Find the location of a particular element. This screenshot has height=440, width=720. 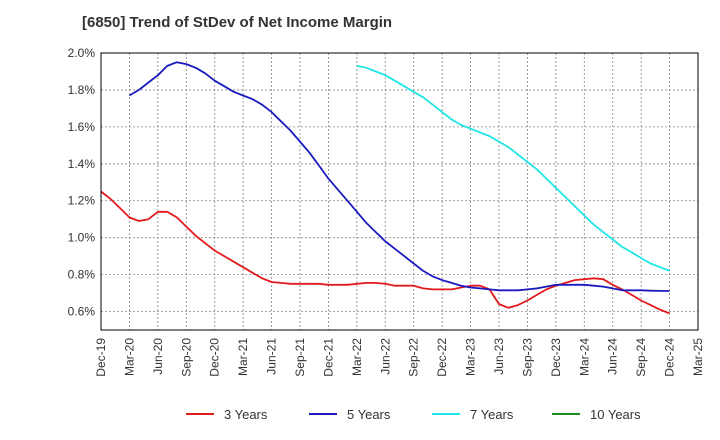

x-tick-label: Sep-24 is located at coordinates (641, 357).